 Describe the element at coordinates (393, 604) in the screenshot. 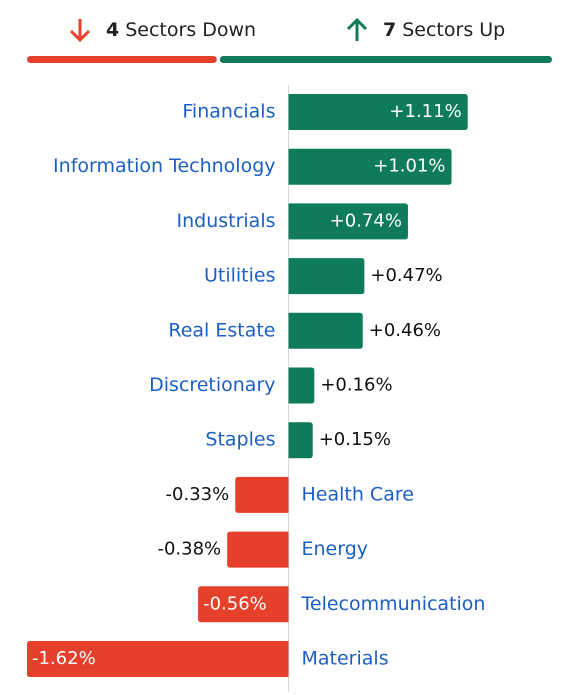

I see `category-label: Telecommunication` at that location.